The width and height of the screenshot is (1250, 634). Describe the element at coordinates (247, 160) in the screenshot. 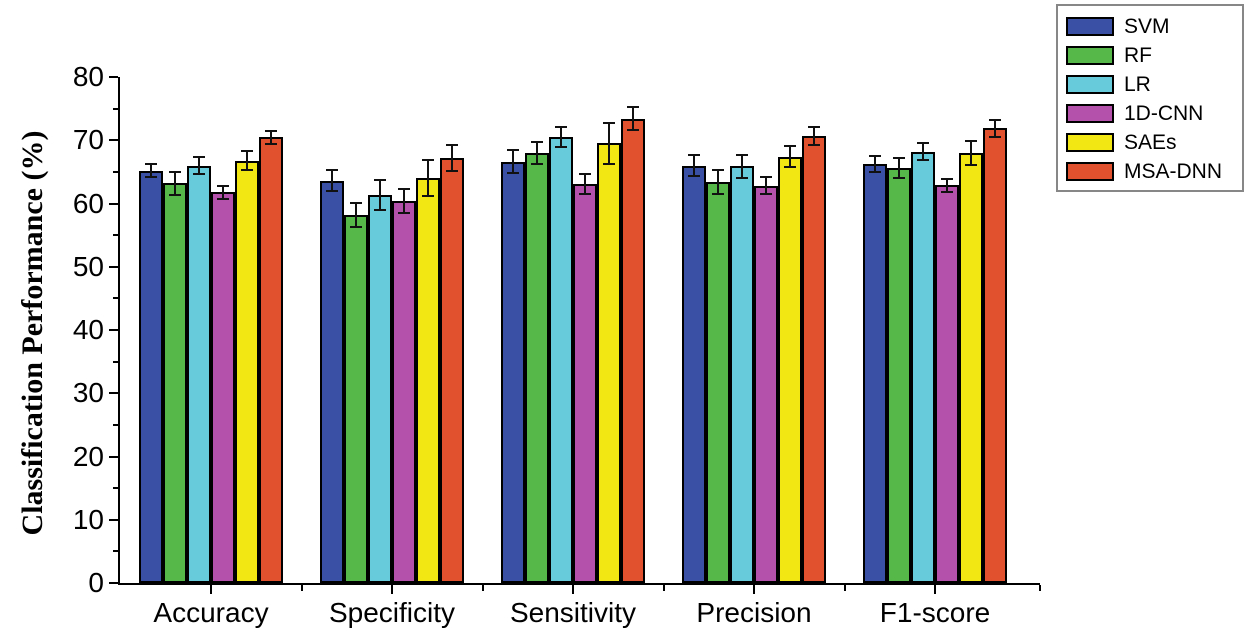

I see `error-bar-saes-accuracy` at that location.